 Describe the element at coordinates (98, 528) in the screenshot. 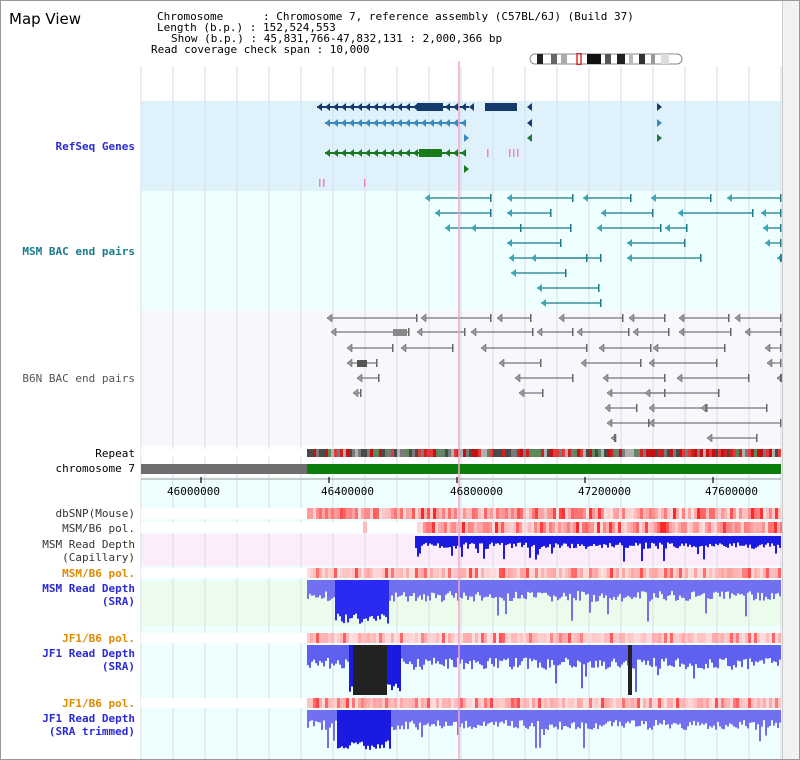

I see `label-msm-b6-pol-1: MSM/B6 pol.` at that location.